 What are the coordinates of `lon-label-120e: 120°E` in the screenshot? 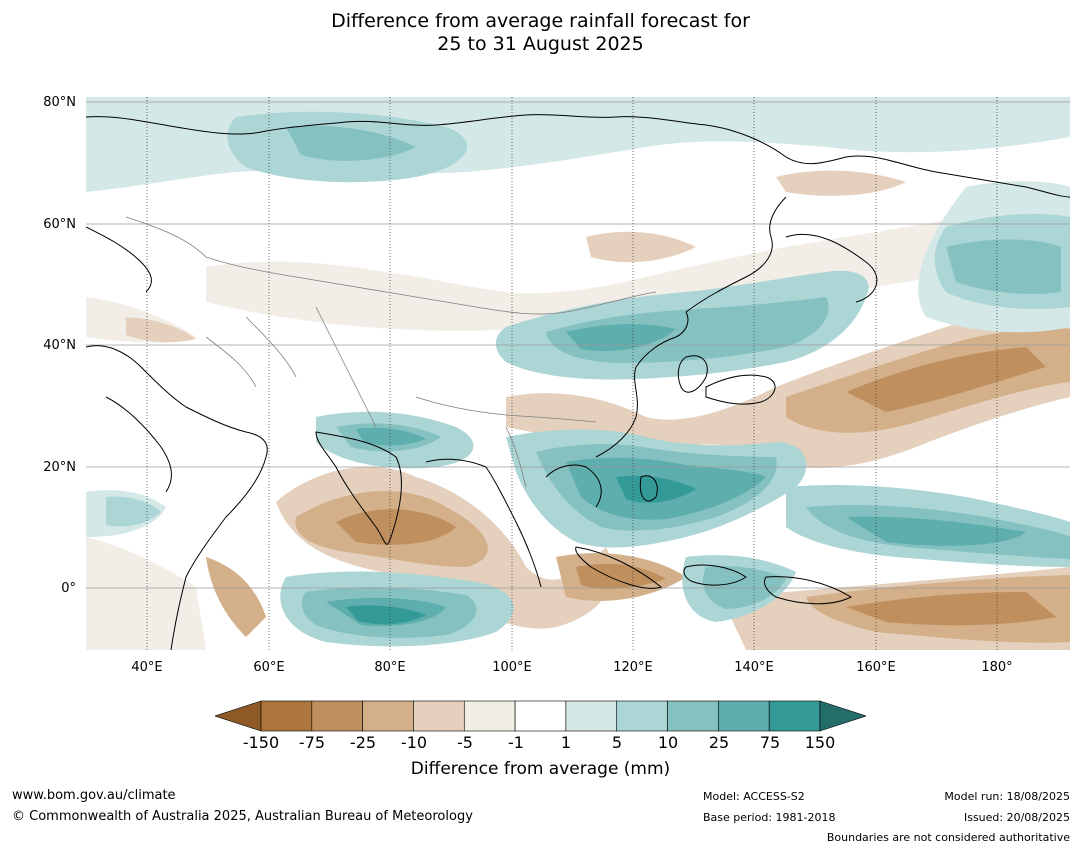 It's located at (633, 667).